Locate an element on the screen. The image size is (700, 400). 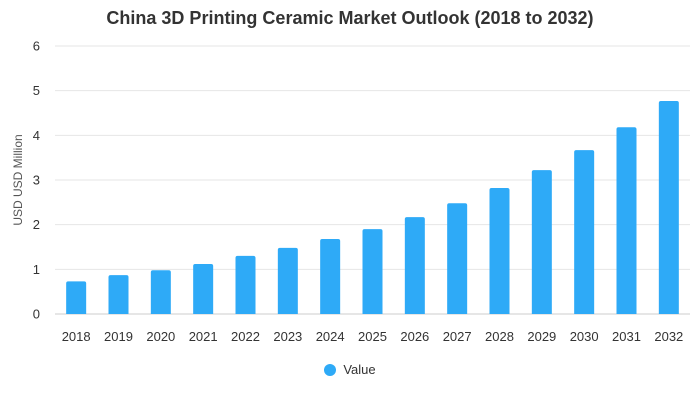
x-tick-label: 2020 is located at coordinates (160, 336).